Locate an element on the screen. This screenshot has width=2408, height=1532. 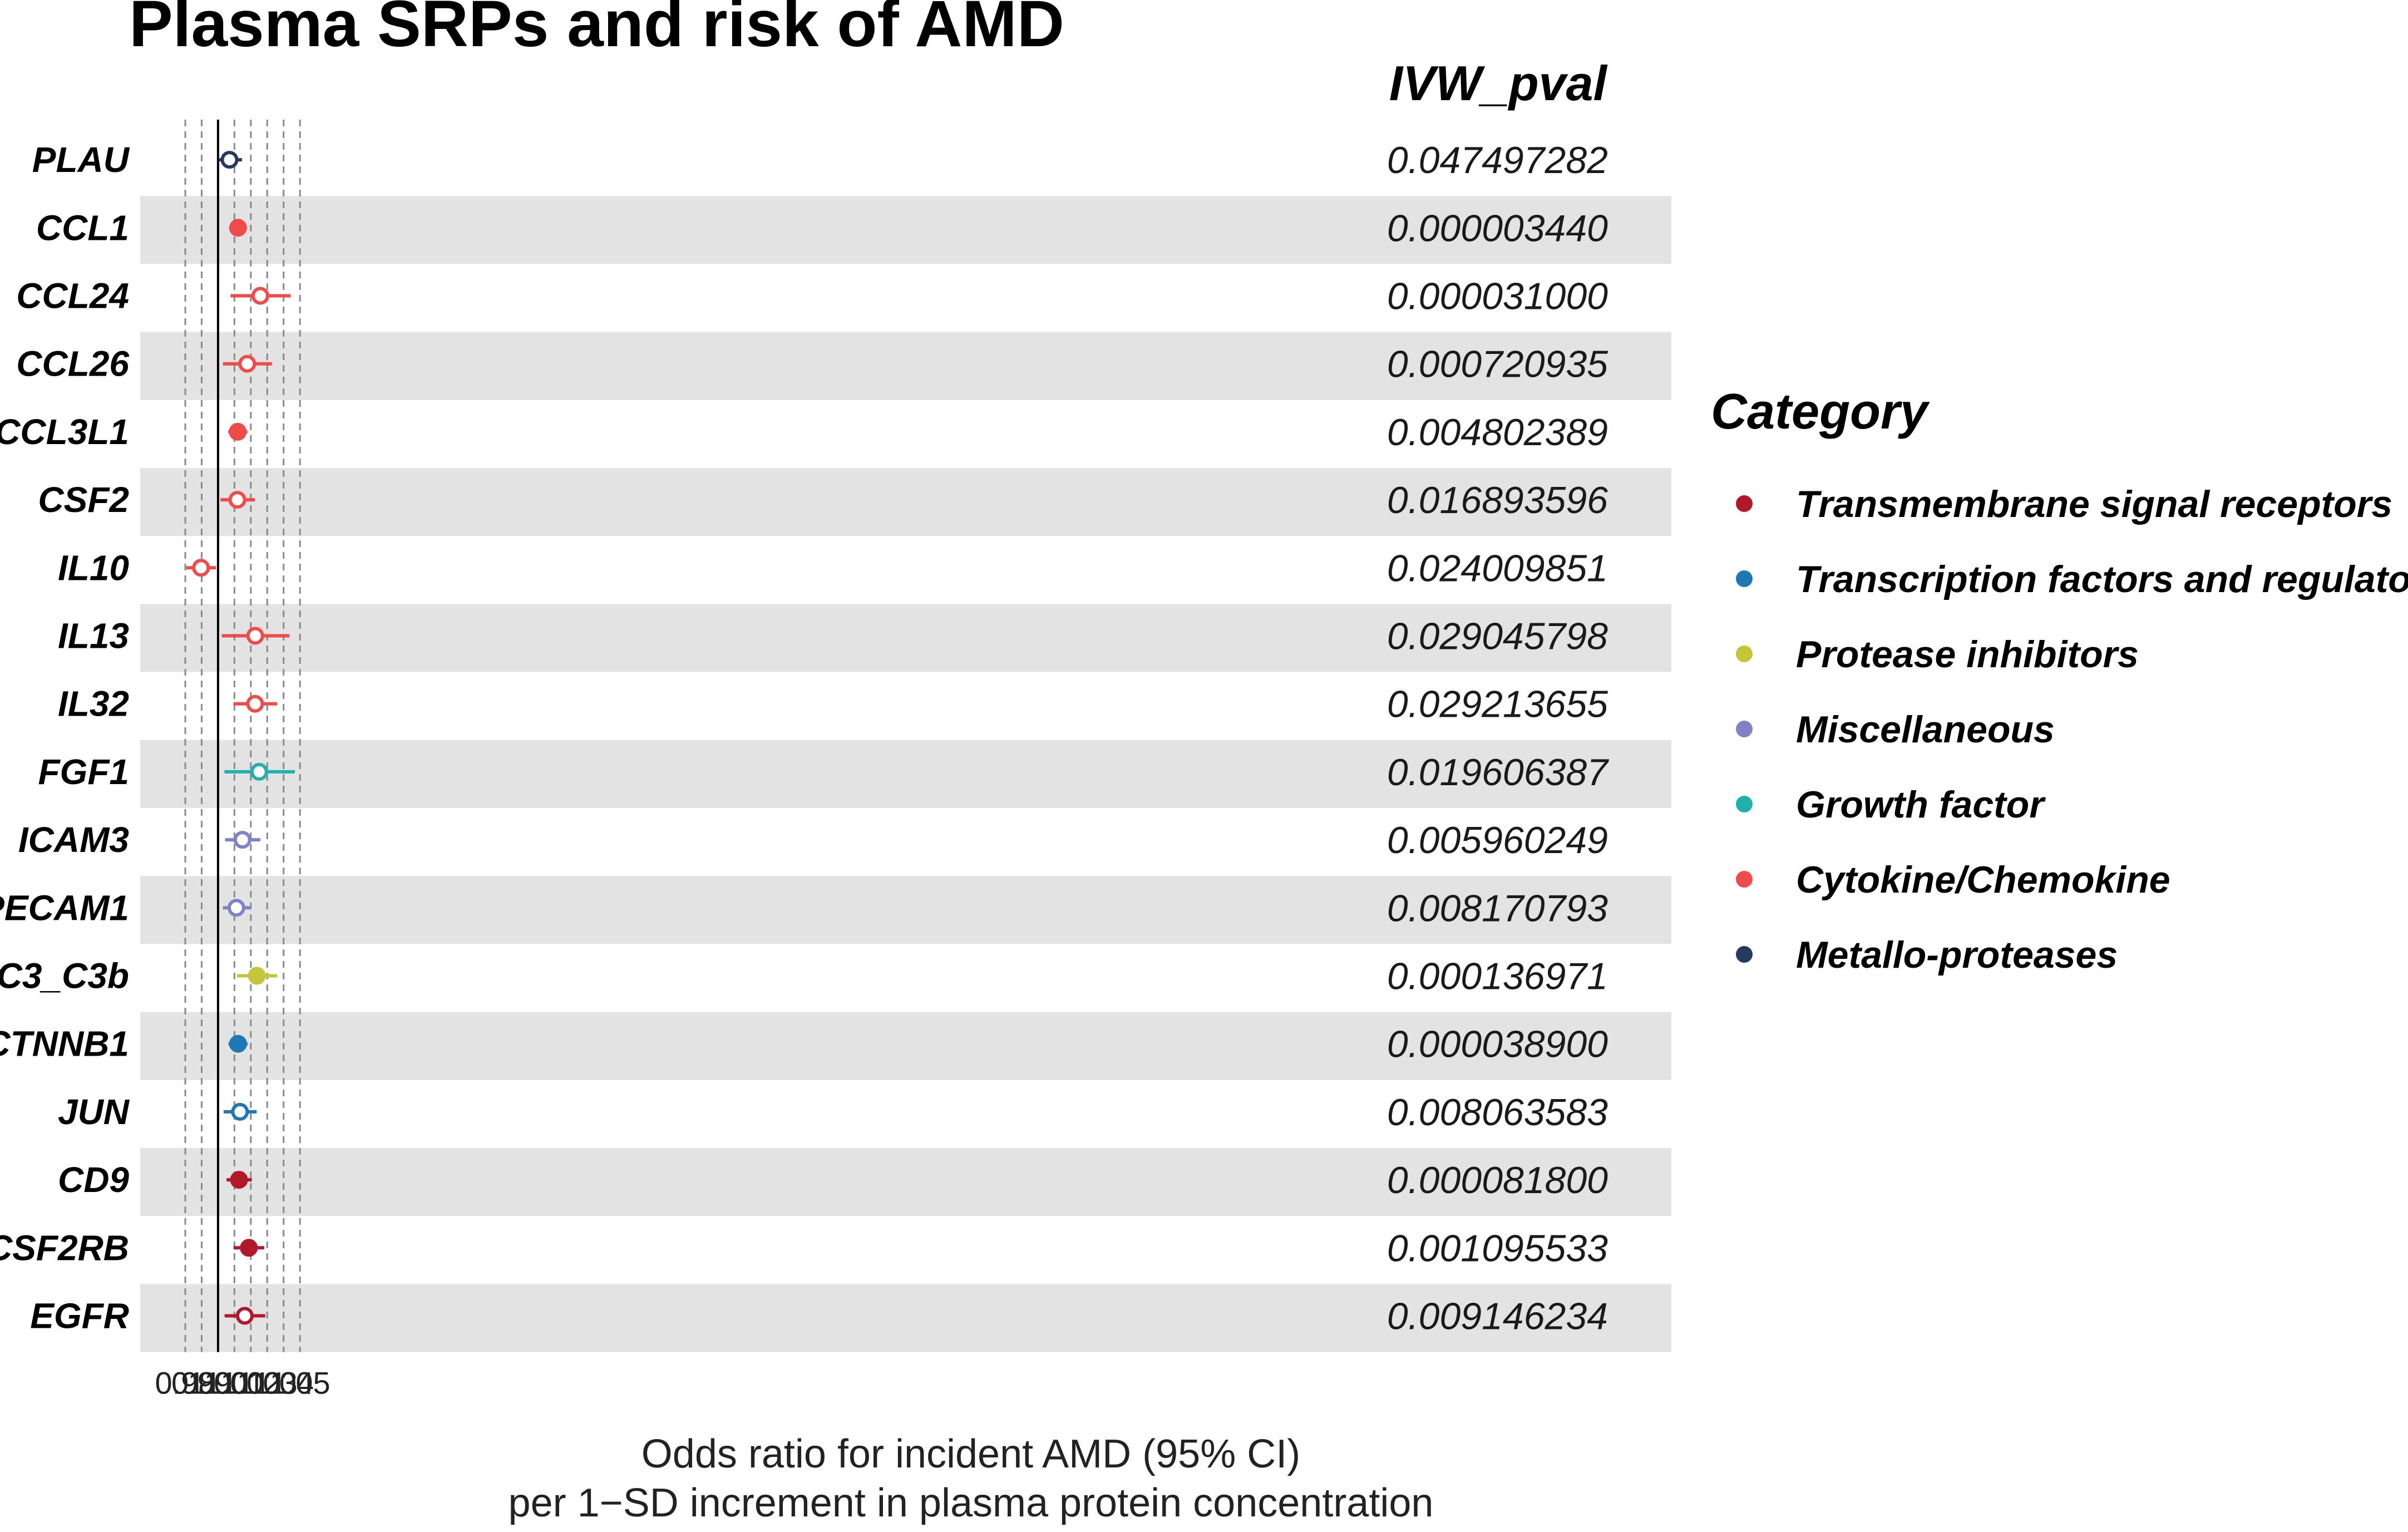
row-label: FGF1 is located at coordinates (83, 772).